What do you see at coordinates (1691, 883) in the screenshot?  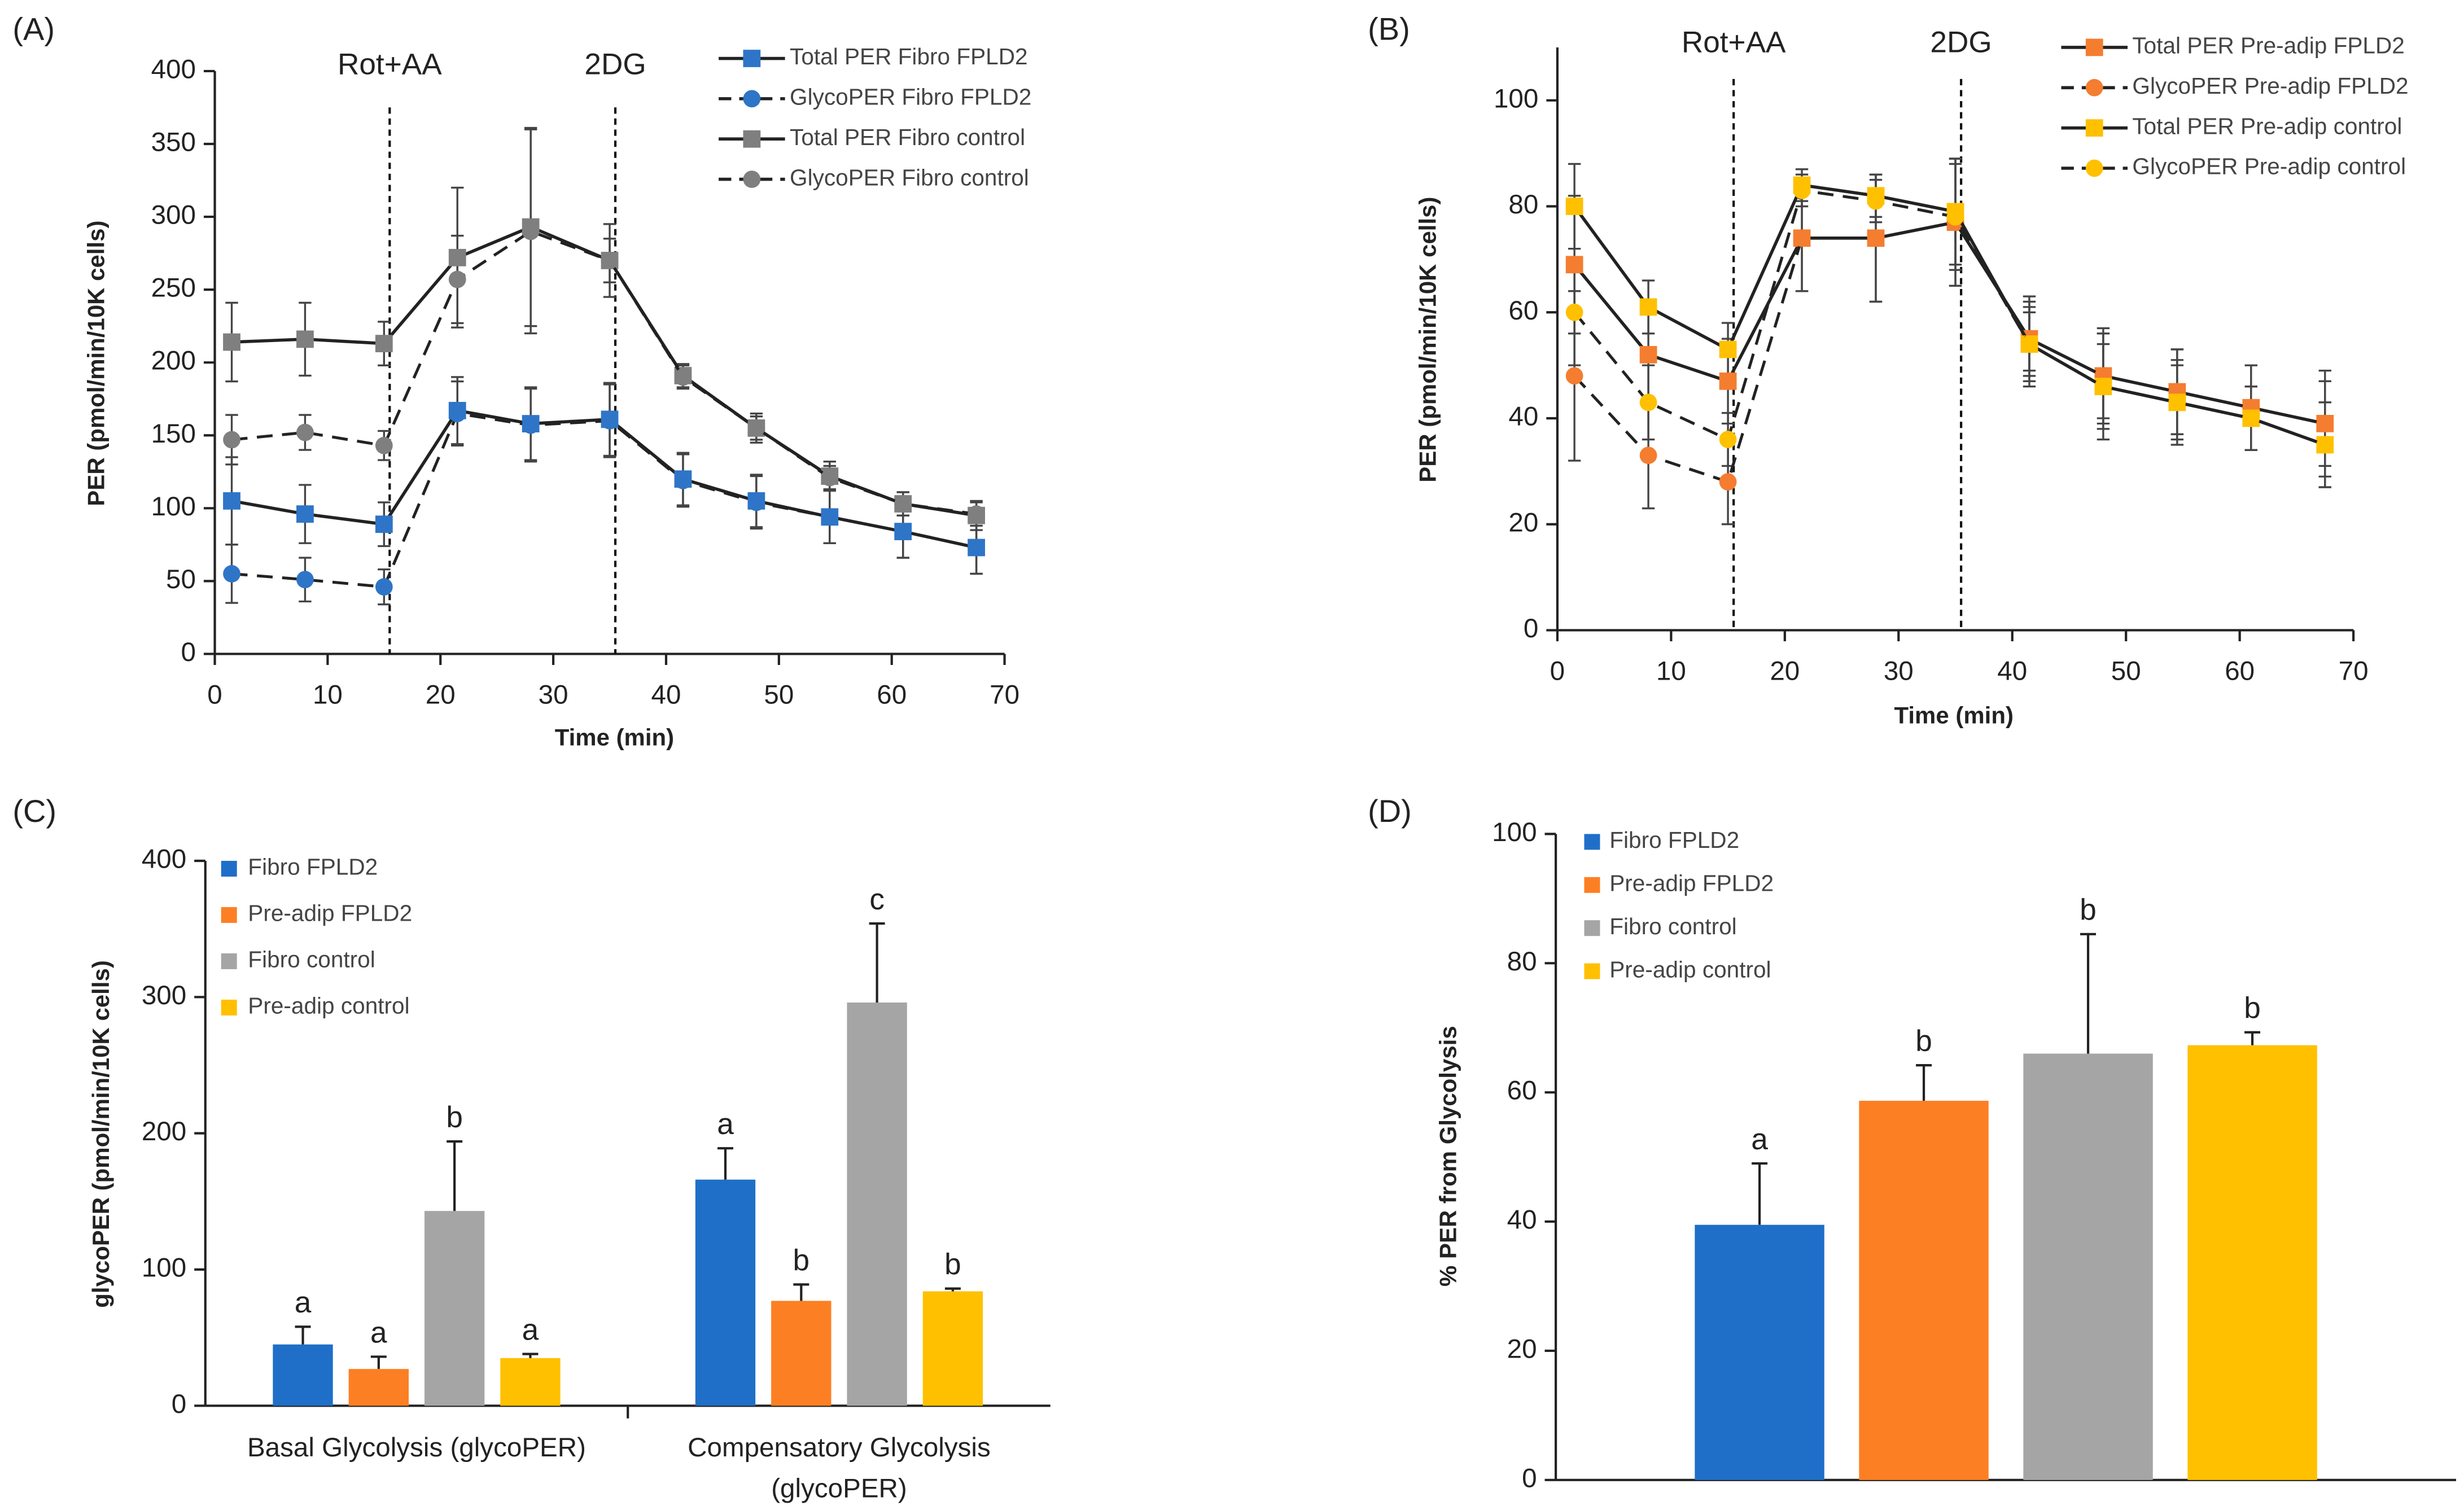 I see `legend-label: Pre-adip FPLD2` at bounding box center [1691, 883].